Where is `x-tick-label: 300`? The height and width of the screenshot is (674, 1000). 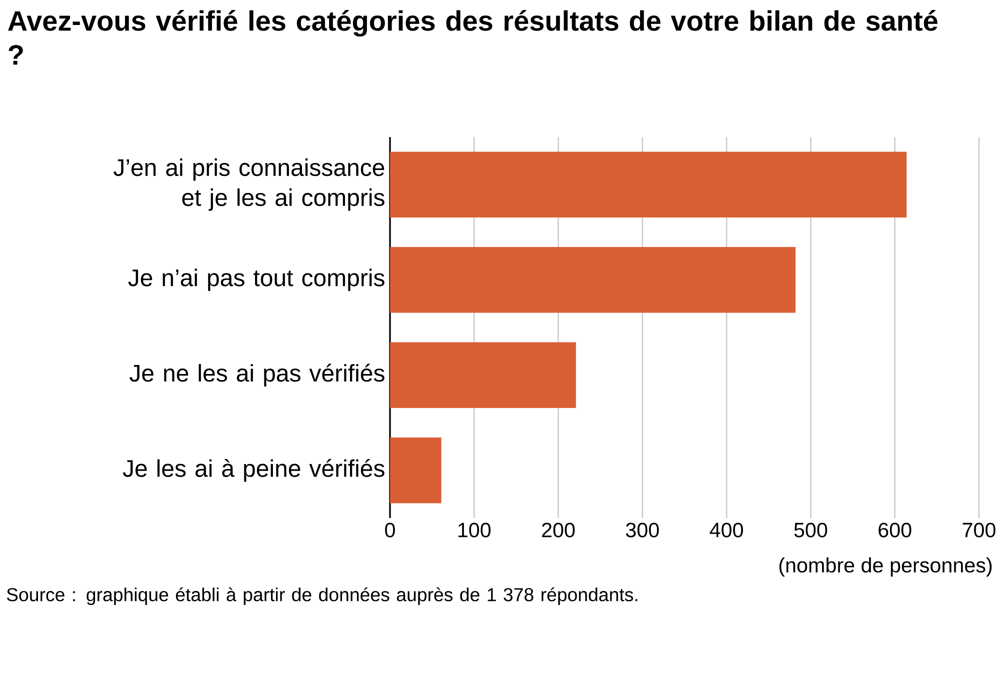 x-tick-label: 300 is located at coordinates (642, 530).